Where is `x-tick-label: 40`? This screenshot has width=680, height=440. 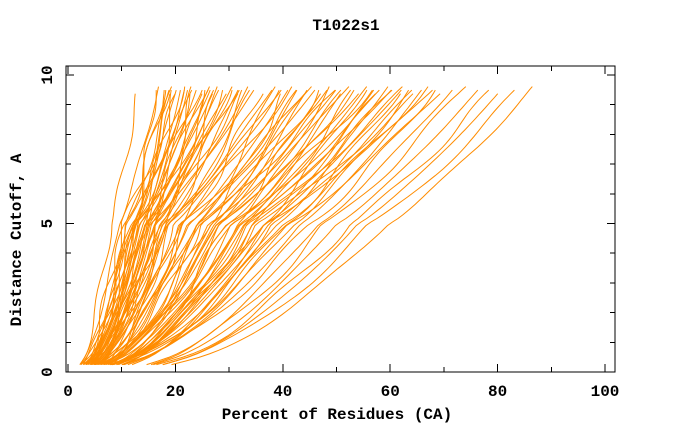 x-tick-label: 40 is located at coordinates (282, 392).